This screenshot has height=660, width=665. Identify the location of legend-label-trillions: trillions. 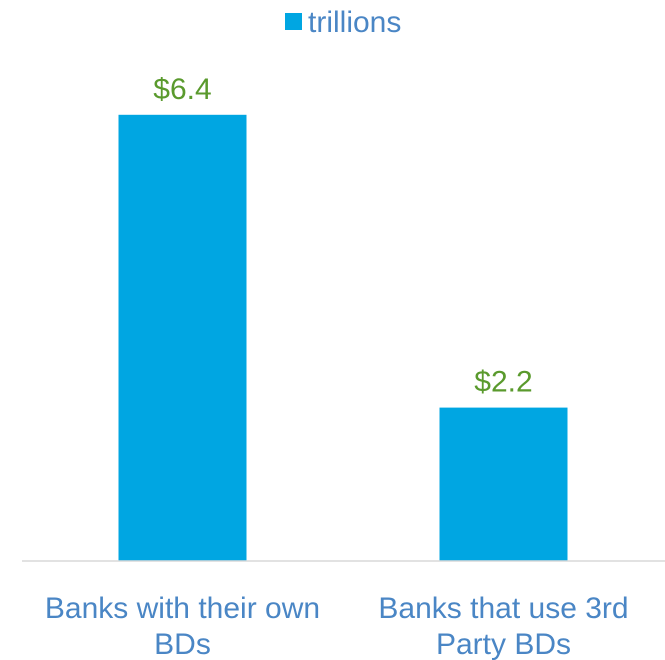
(354, 22).